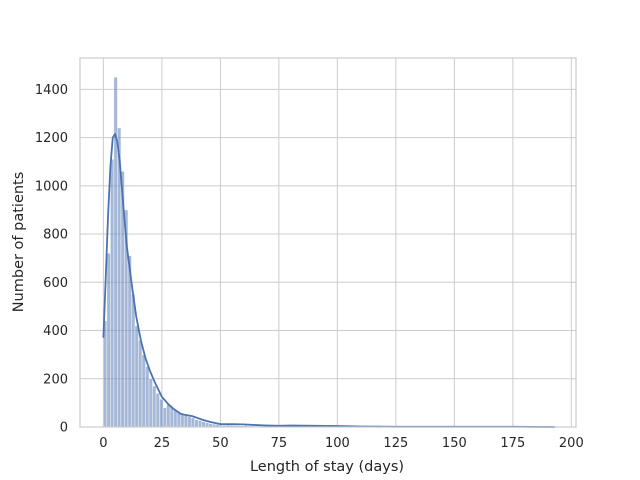 Image resolution: width=640 pixels, height=480 pixels. What do you see at coordinates (51, 138) in the screenshot?
I see `y-tick-label: 1200` at bounding box center [51, 138].